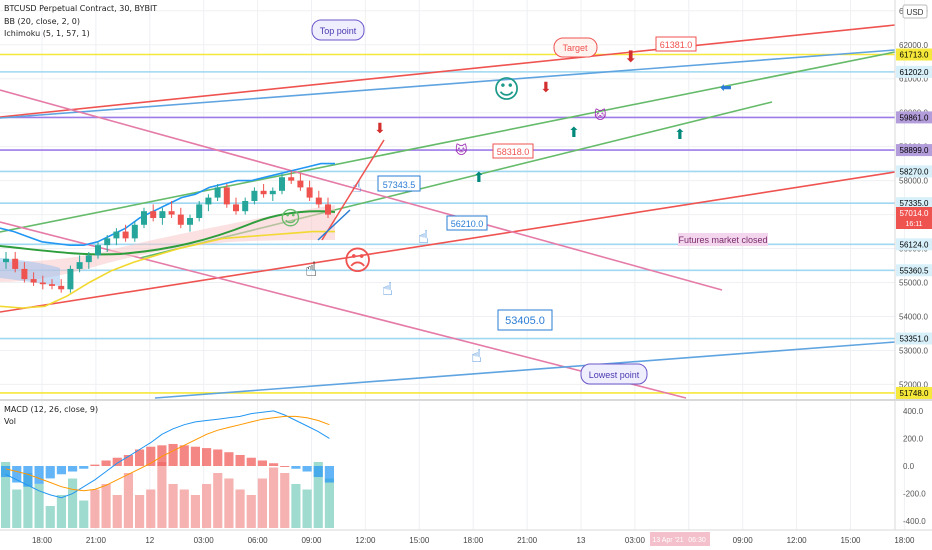 Image resolution: width=932 pixels, height=550 pixels. What do you see at coordinates (258, 540) in the screenshot?
I see `time-tick-label: 06:00` at bounding box center [258, 540].